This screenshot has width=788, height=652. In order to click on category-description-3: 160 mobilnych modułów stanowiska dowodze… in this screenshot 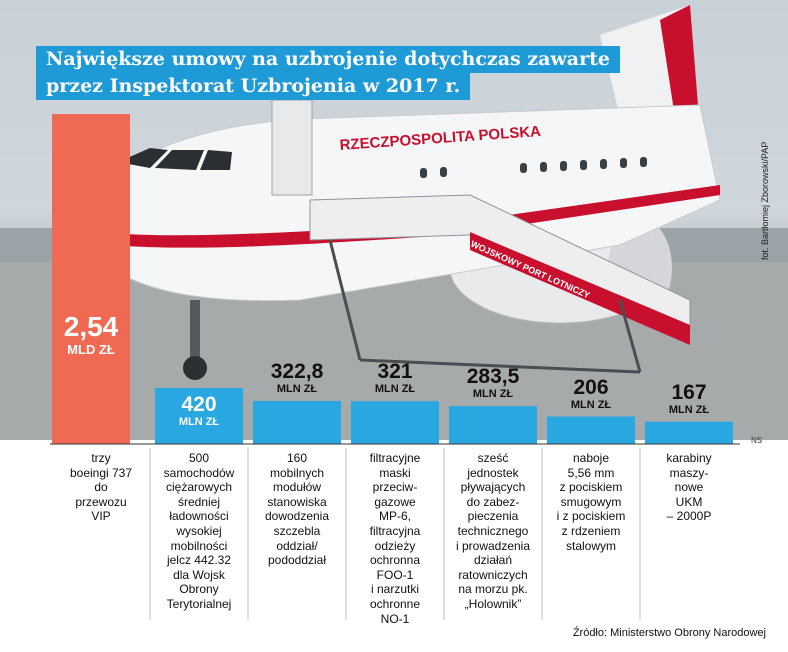, I will do `click(297, 509)`.